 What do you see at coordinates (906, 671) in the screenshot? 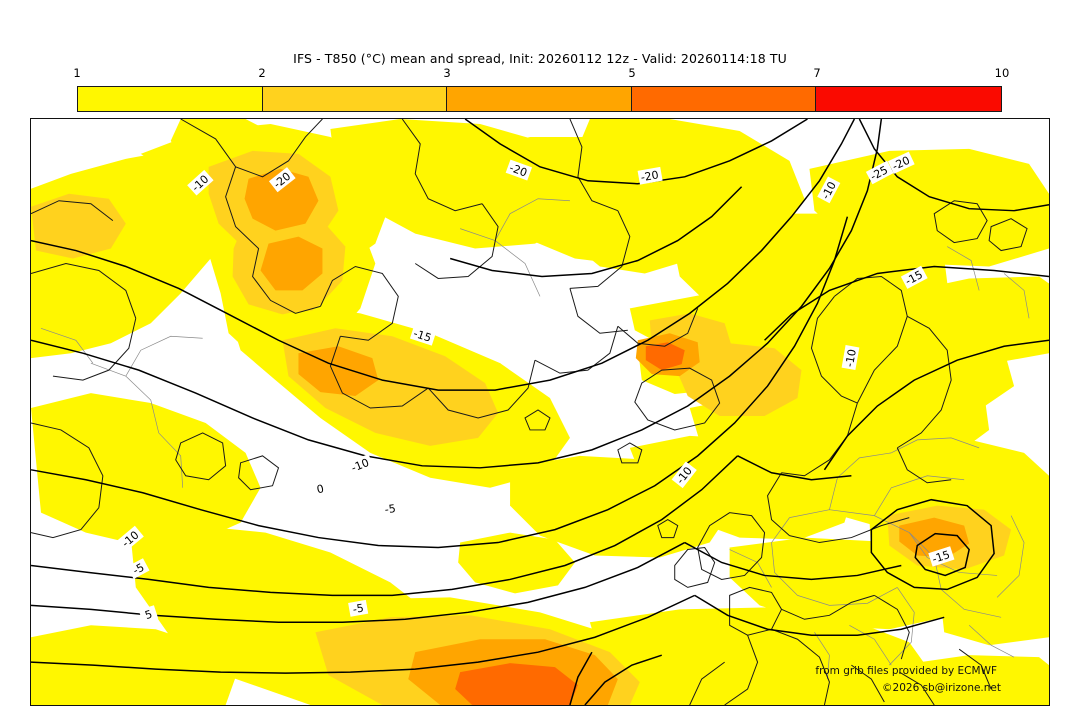
I see `credit-source: from grib files provided by ECMWF` at bounding box center [906, 671].